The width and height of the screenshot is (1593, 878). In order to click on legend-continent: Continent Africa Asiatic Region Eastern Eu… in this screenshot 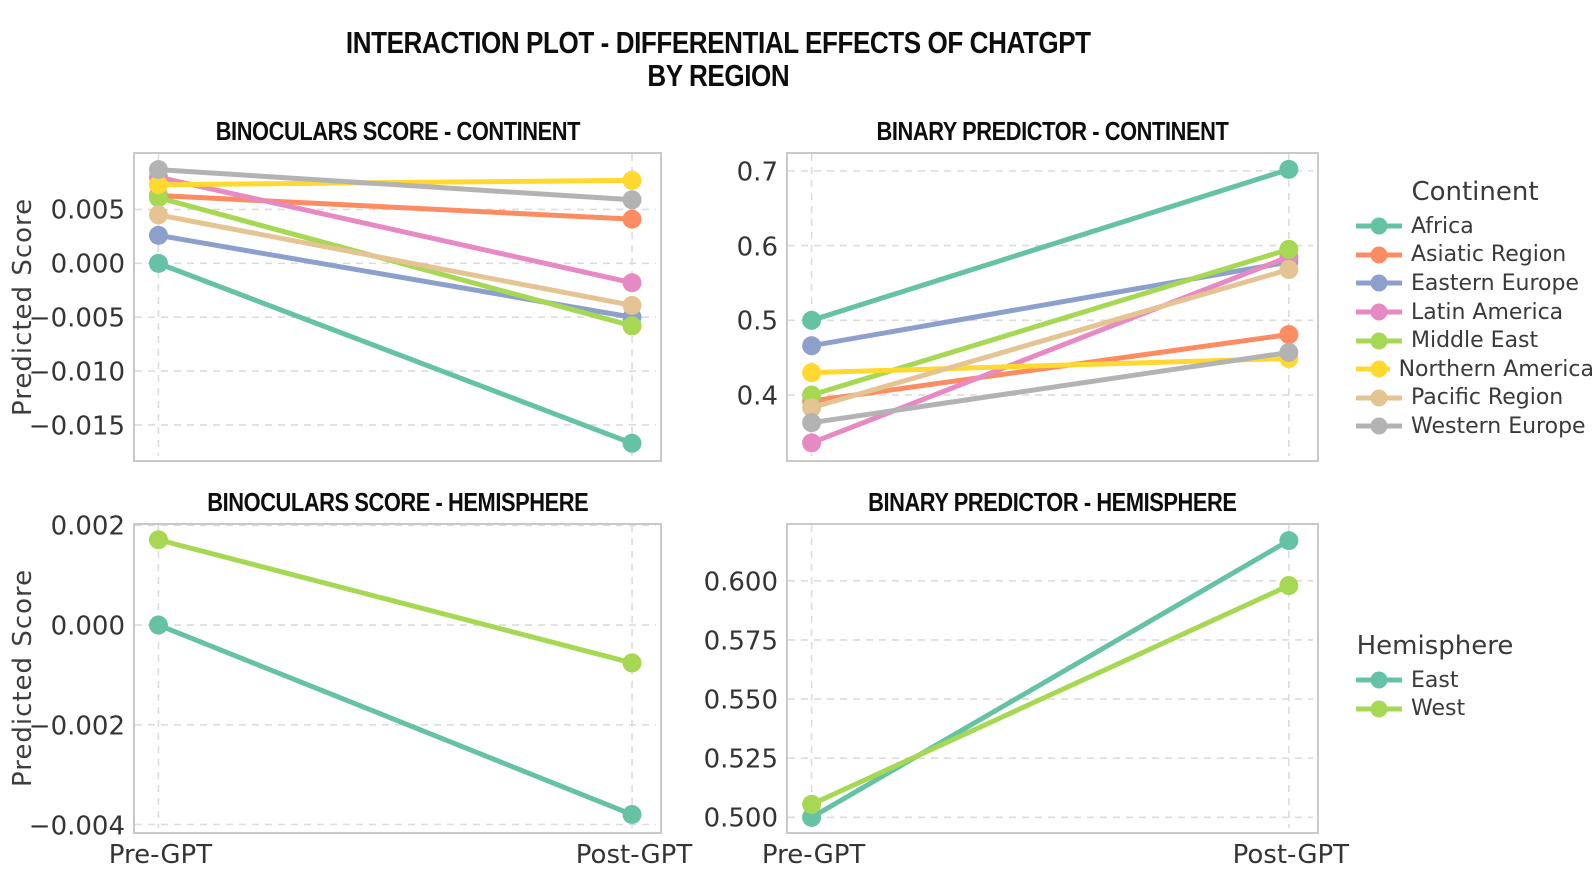, I will do `click(1474, 308)`.